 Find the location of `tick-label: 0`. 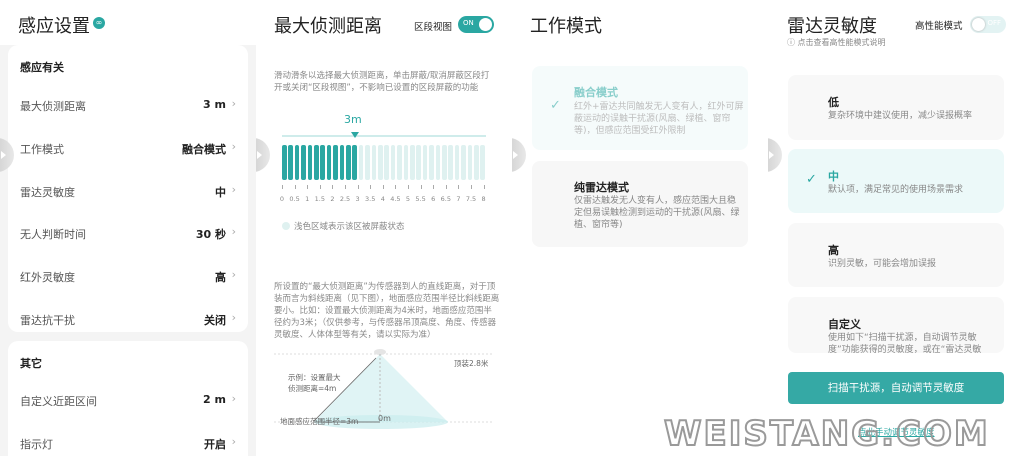

tick-label: 0 is located at coordinates (282, 199).